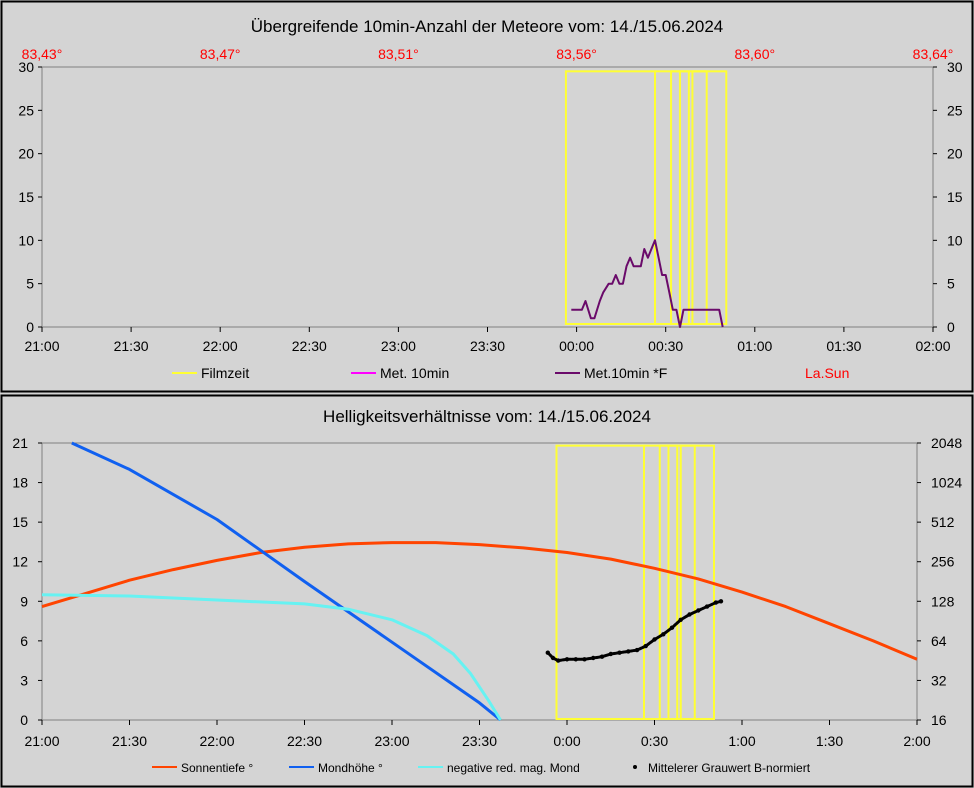  What do you see at coordinates (20, 562) in the screenshot?
I see `y2-tick-label: 12` at bounding box center [20, 562].